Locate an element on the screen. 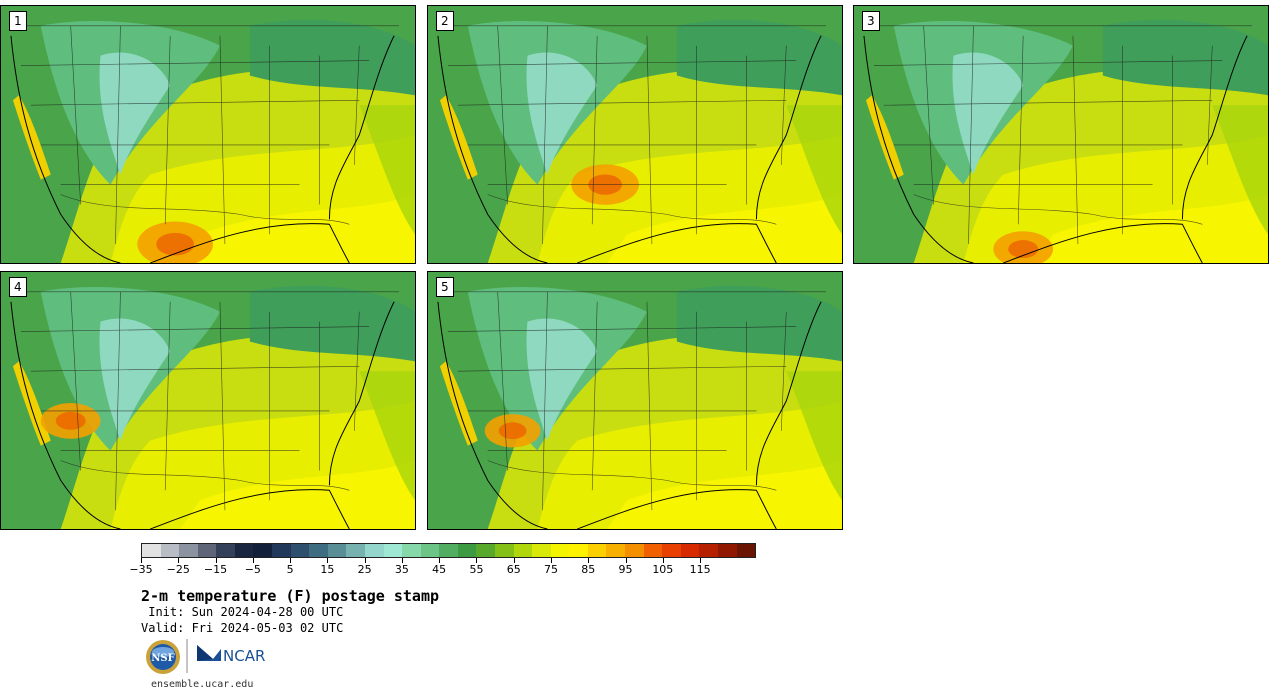 This screenshot has width=1280, height=696. colorbar-tick-label: 5 is located at coordinates (290, 569).